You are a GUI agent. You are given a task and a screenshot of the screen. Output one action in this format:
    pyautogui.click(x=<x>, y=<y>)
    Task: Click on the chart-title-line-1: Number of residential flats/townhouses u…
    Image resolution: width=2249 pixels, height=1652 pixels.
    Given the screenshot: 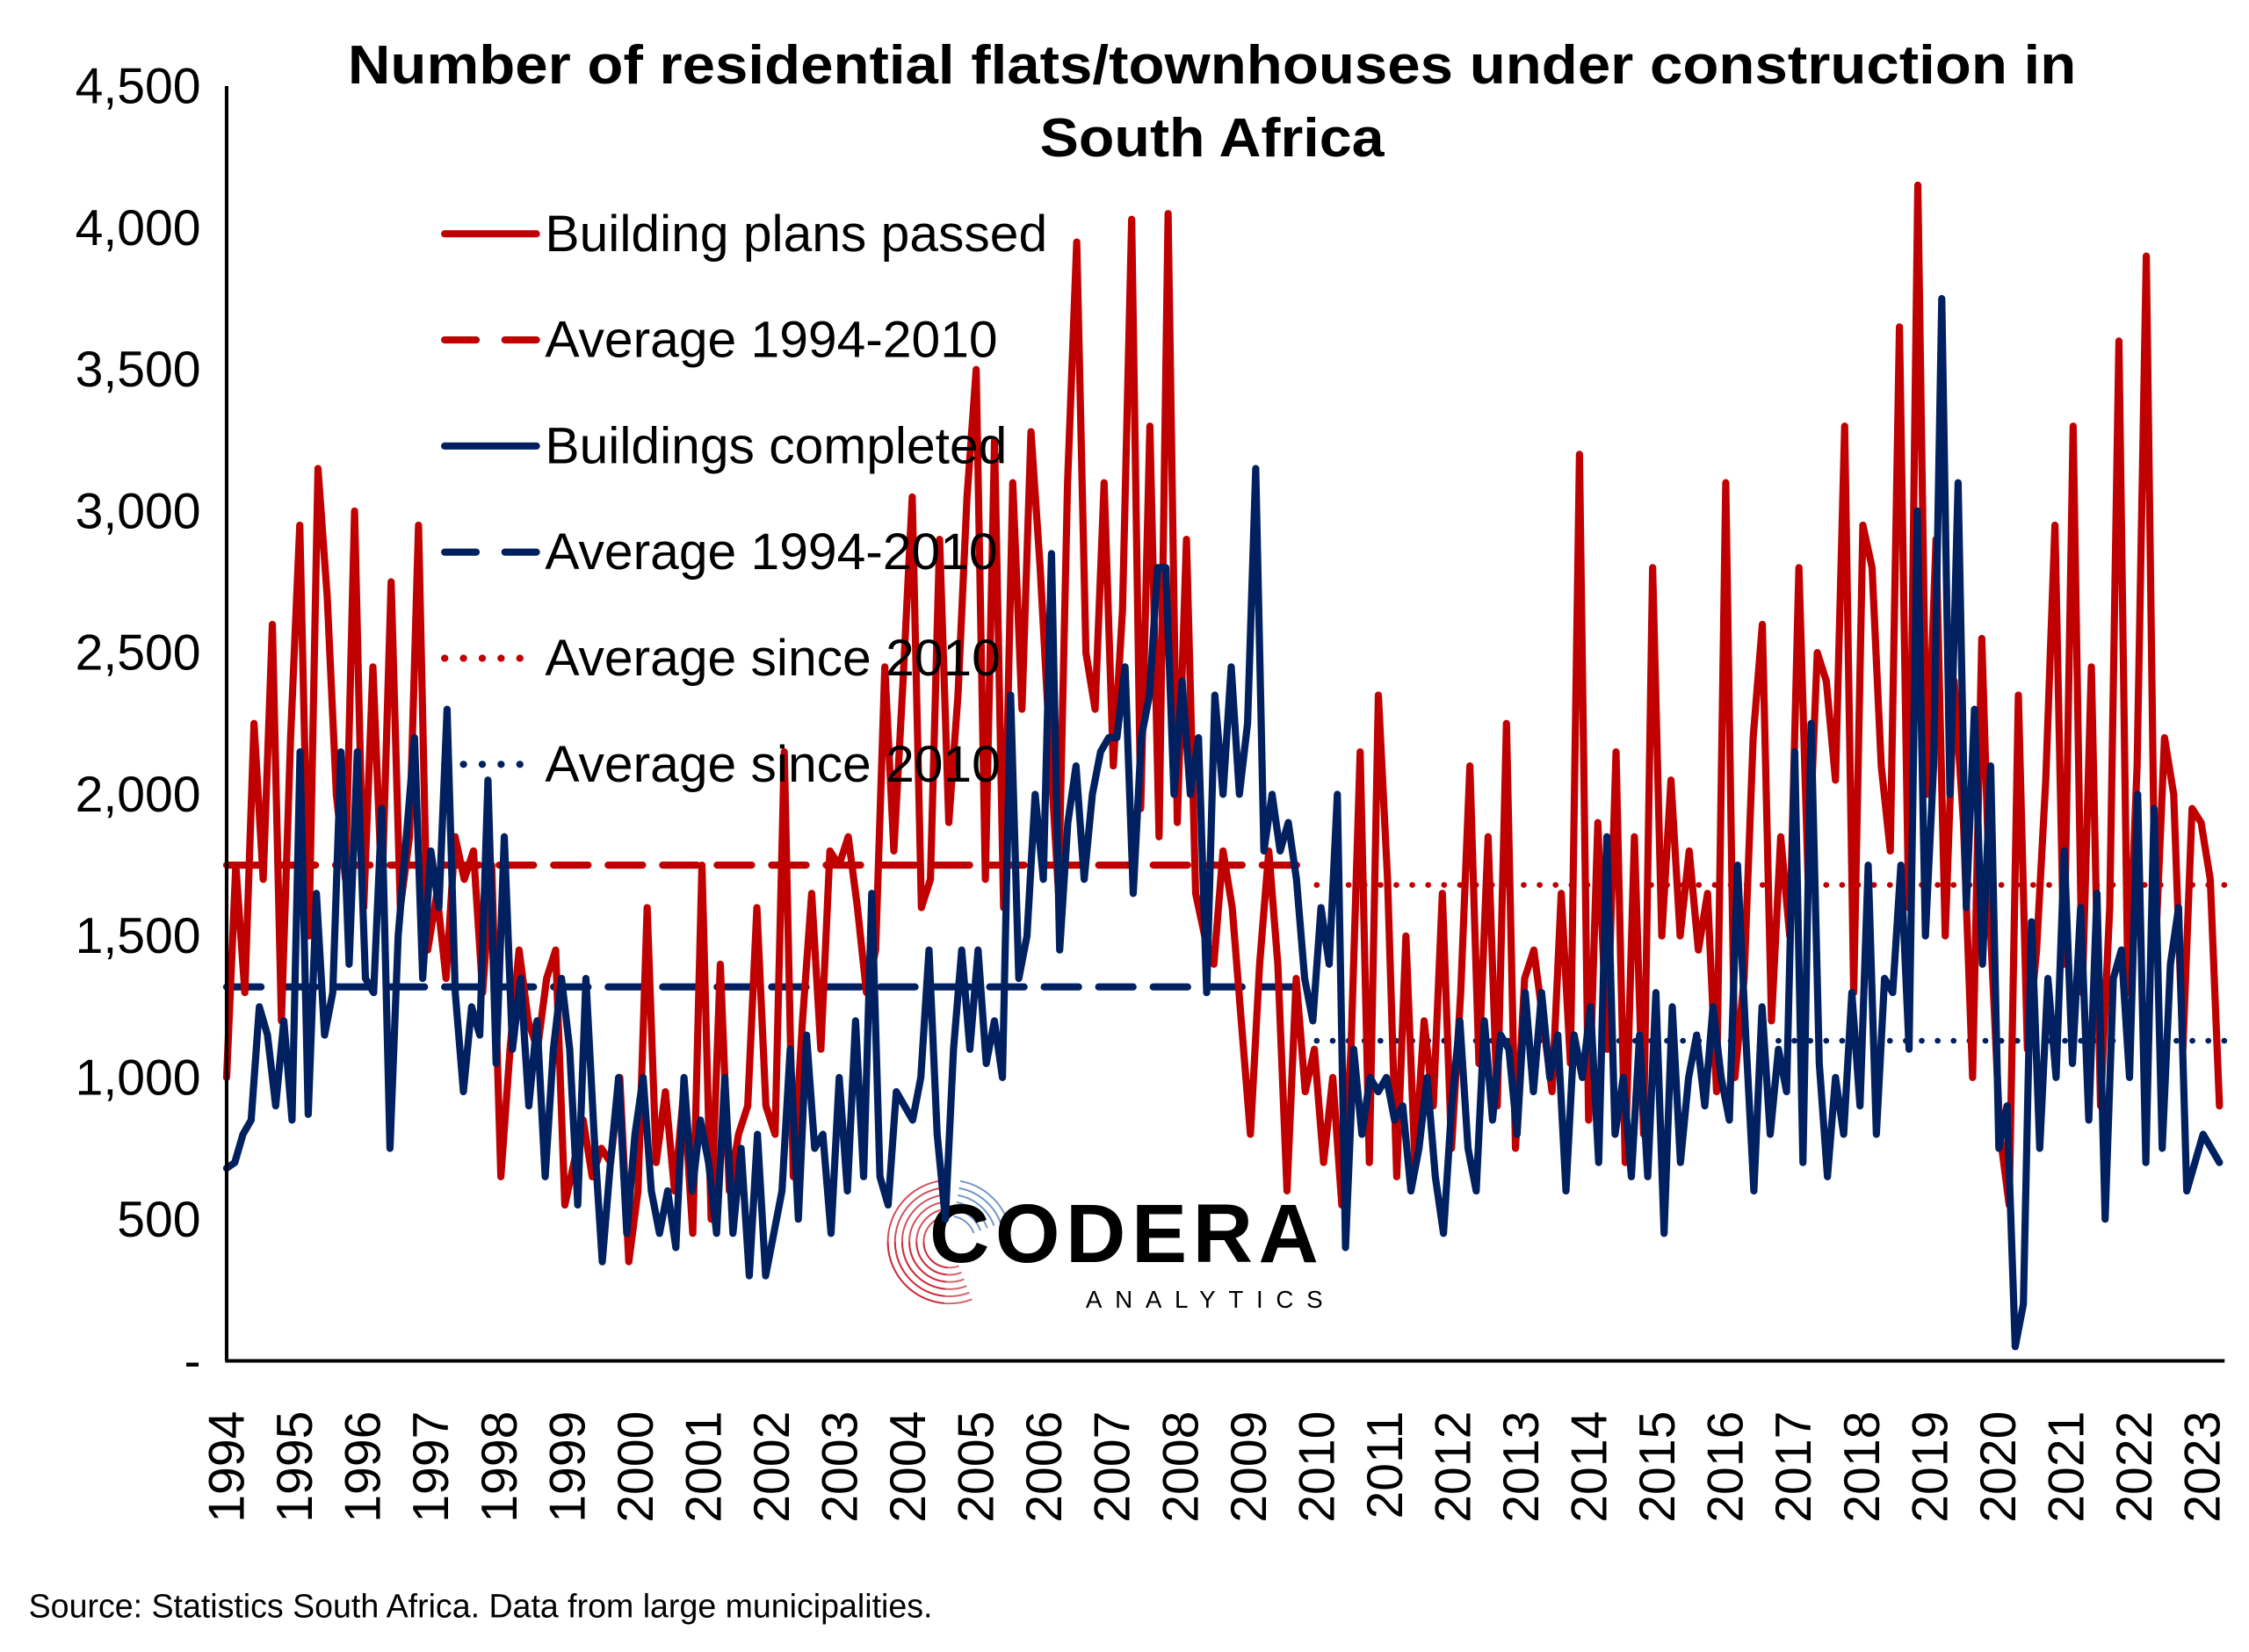 What is the action you would take?
    pyautogui.click(x=1212, y=65)
    